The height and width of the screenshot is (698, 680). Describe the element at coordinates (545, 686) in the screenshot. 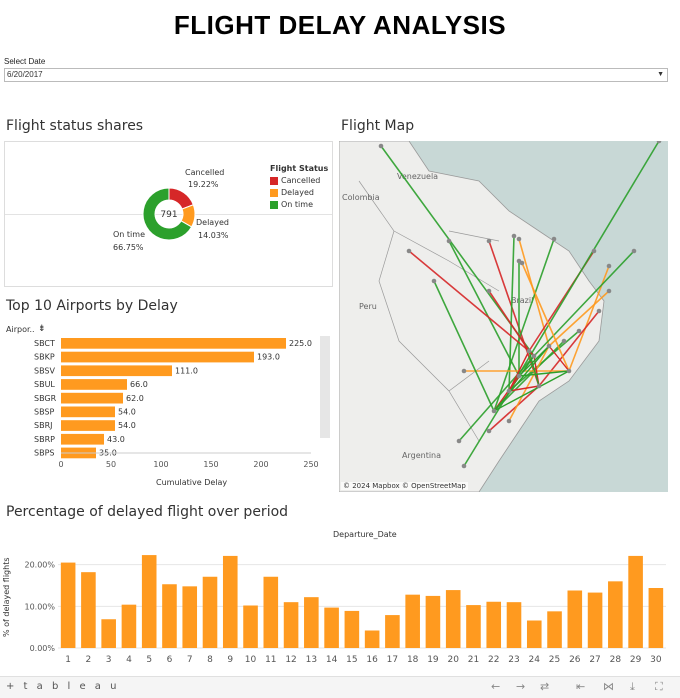

I see `revert-icon: ⇄` at that location.